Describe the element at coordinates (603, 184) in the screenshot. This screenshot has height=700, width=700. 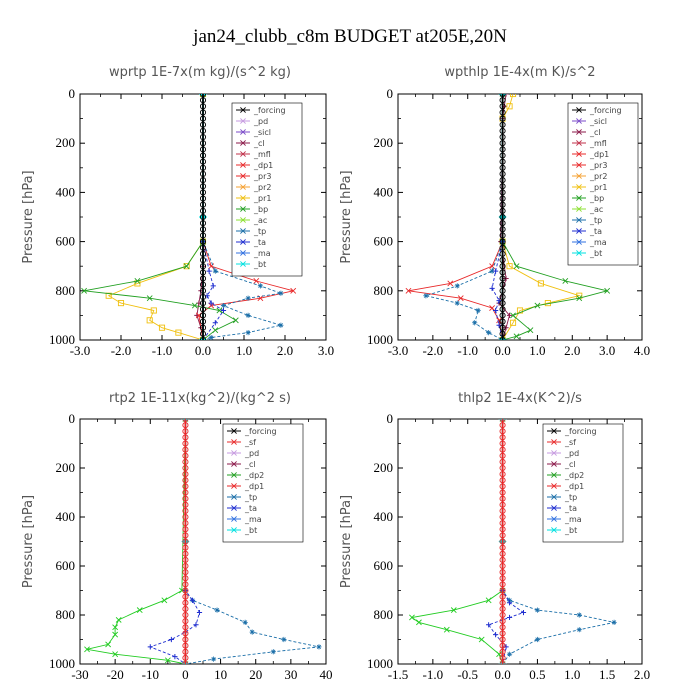
I see `legend-box` at that location.